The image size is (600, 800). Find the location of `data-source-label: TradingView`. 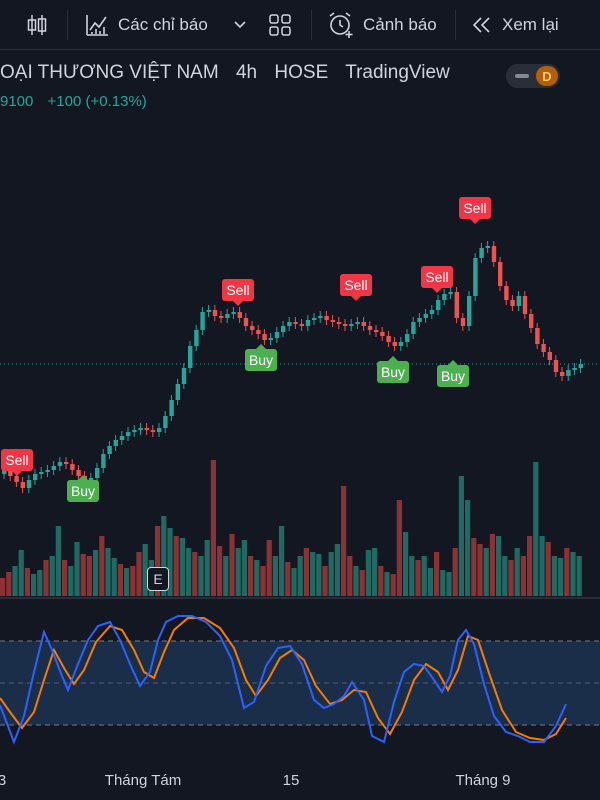

data-source-label: TradingView is located at coordinates (397, 72).